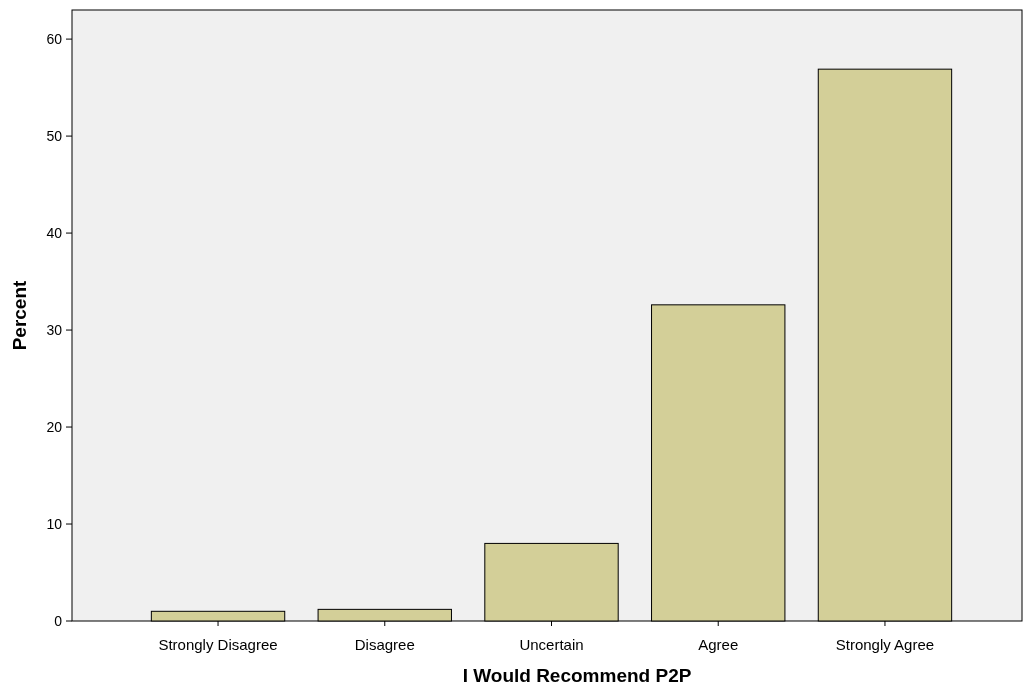 The height and width of the screenshot is (690, 1024). I want to click on x-tick-label: Disagree, so click(384, 644).